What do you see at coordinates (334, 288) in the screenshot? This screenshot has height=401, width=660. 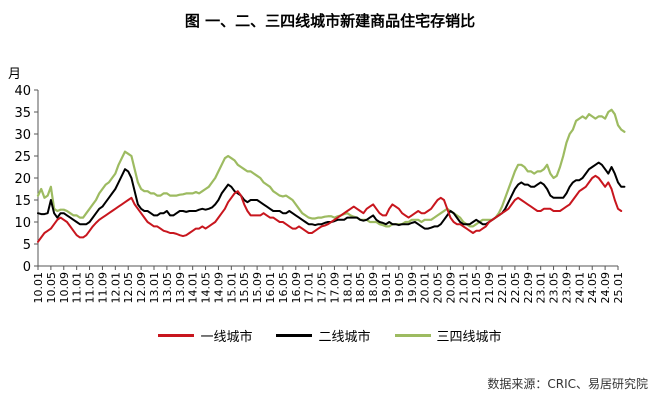 I see `x-tick-label: 17.09` at bounding box center [334, 288].